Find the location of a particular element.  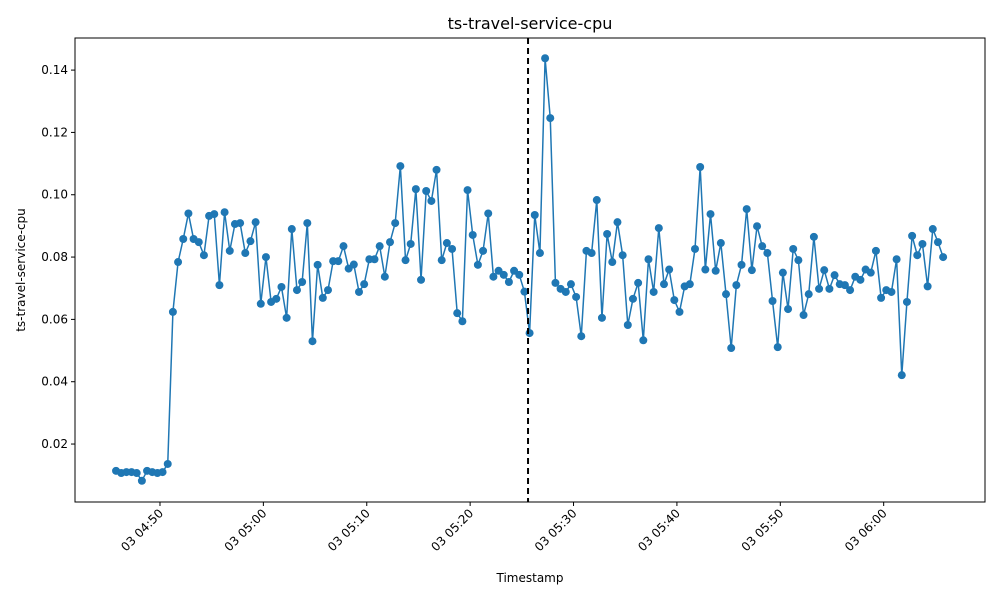

x-tick-label: 03 06:00 is located at coordinates (866, 530).